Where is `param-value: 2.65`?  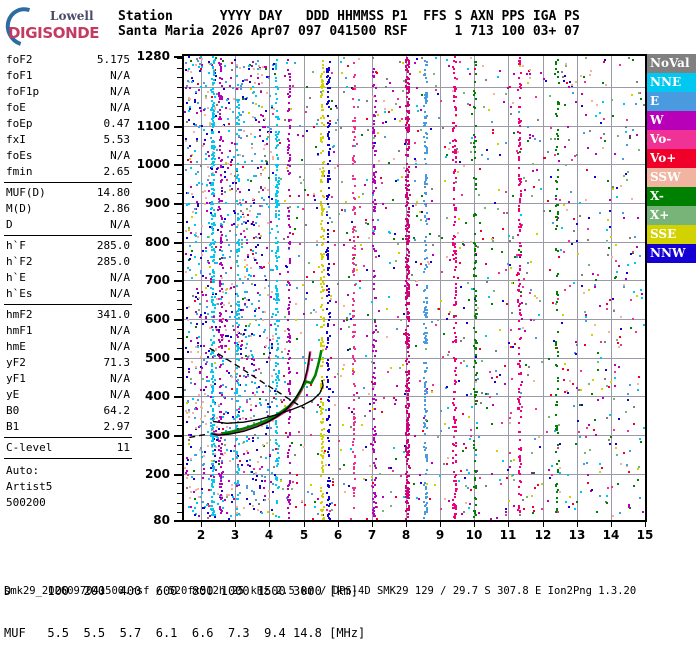
param-value: 2.65 is located at coordinates (117, 171).